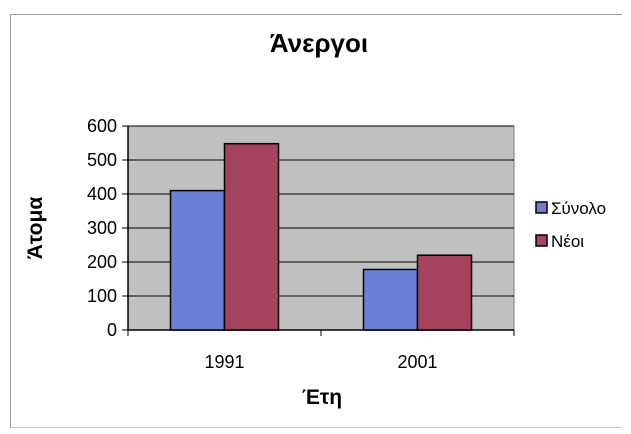  I want to click on y-tick-label: 100, so click(102, 296).